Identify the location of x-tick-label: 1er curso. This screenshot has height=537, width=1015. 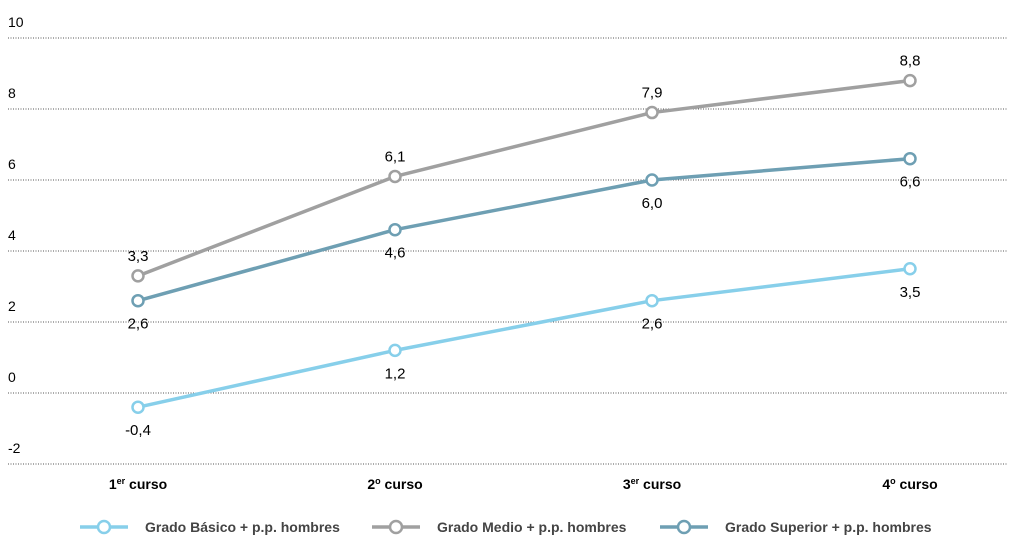
(138, 484).